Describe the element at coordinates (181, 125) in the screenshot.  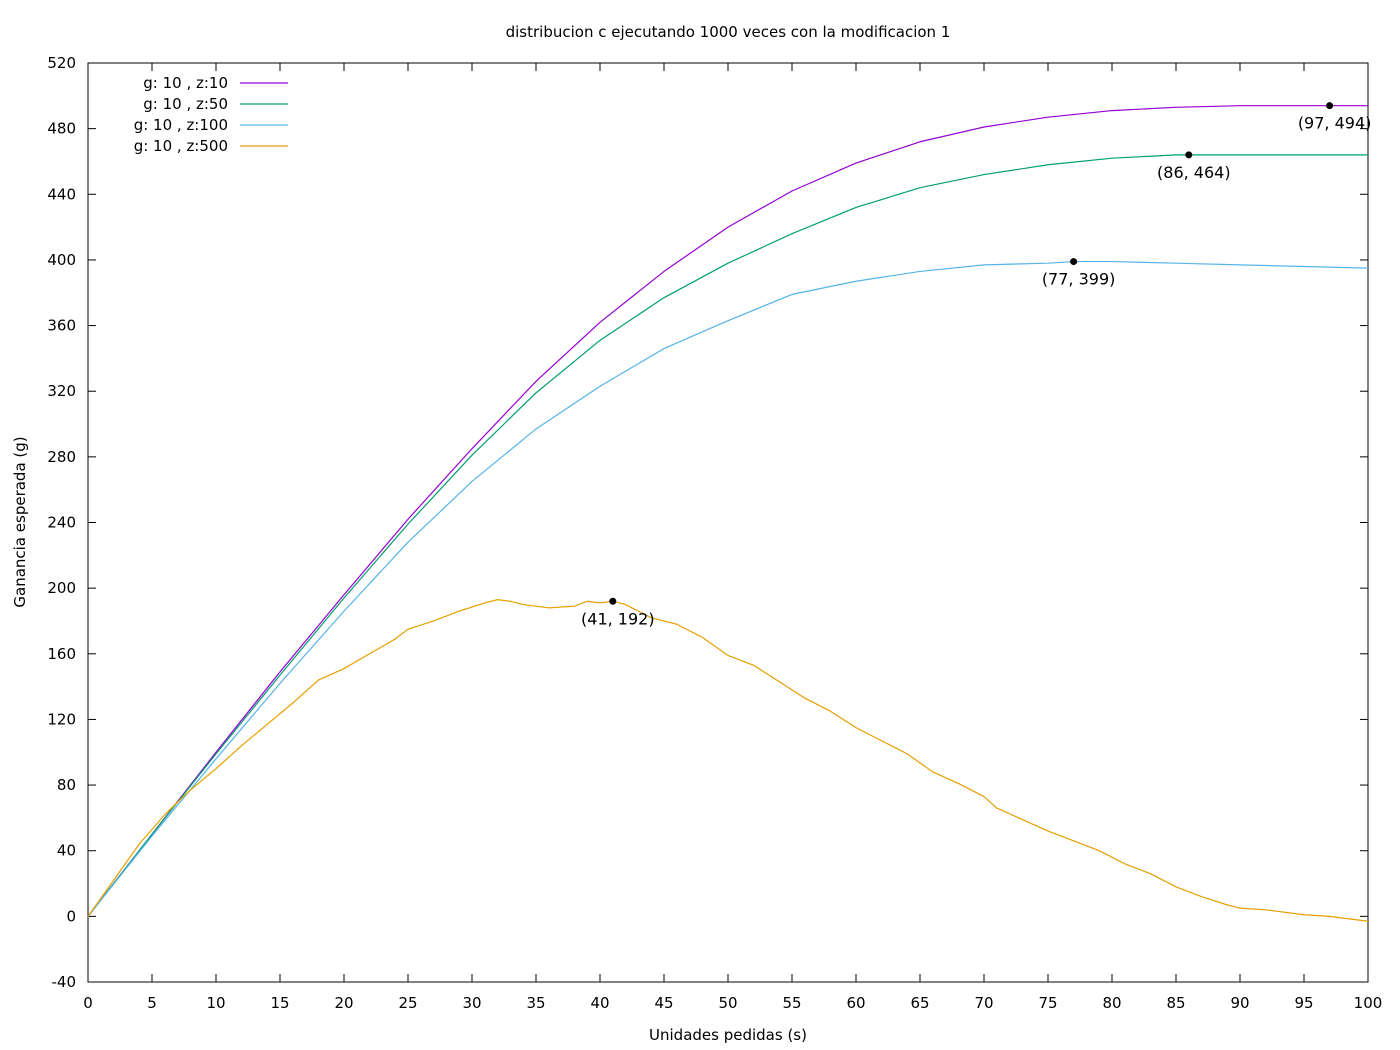
I see `legend-entry-label: g: 10 , z:100` at that location.